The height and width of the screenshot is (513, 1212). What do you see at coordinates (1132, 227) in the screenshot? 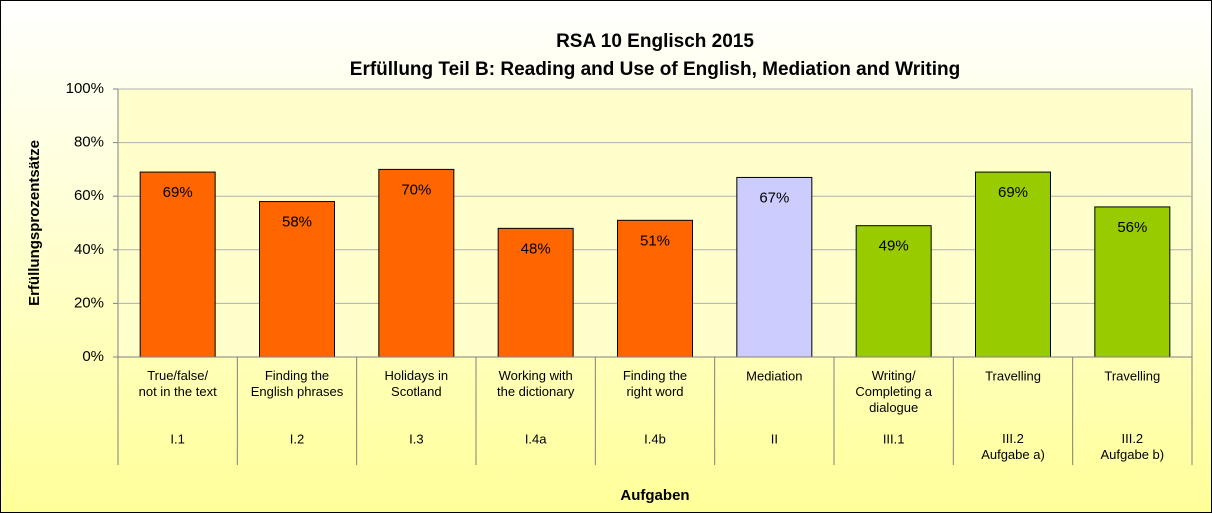
I see `data-label: 56%` at bounding box center [1132, 227].